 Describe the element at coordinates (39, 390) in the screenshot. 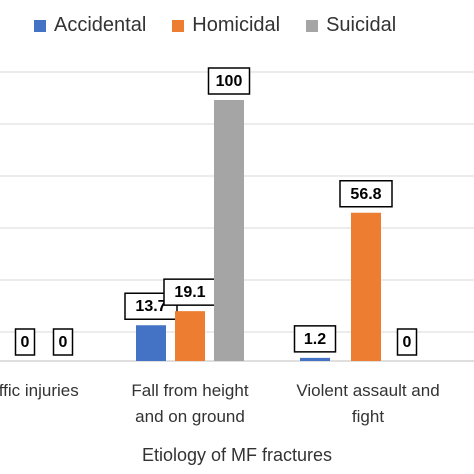

I see `category-label-road-traffic: affic injuries` at that location.